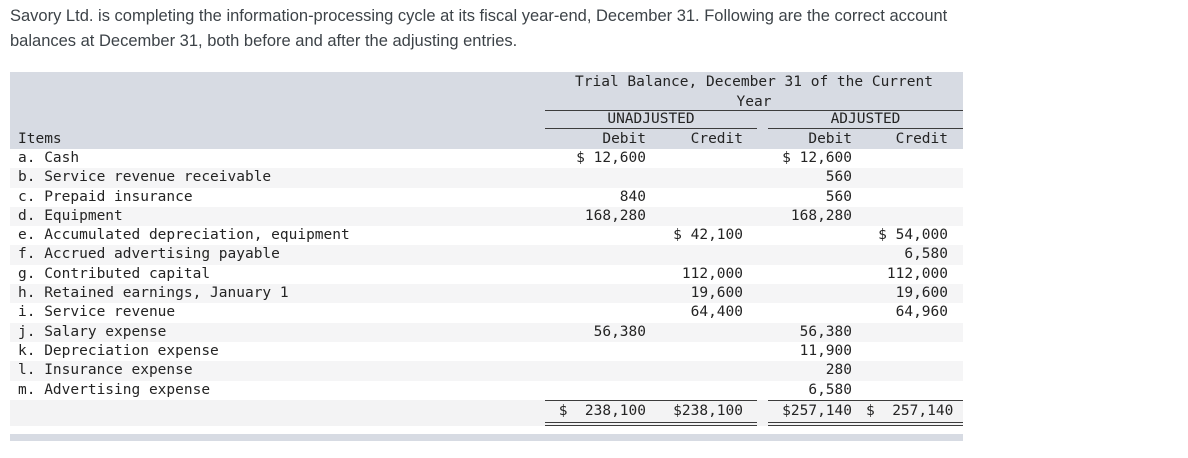  I want to click on adjusted-credit-cell: 19,600, so click(921, 293).